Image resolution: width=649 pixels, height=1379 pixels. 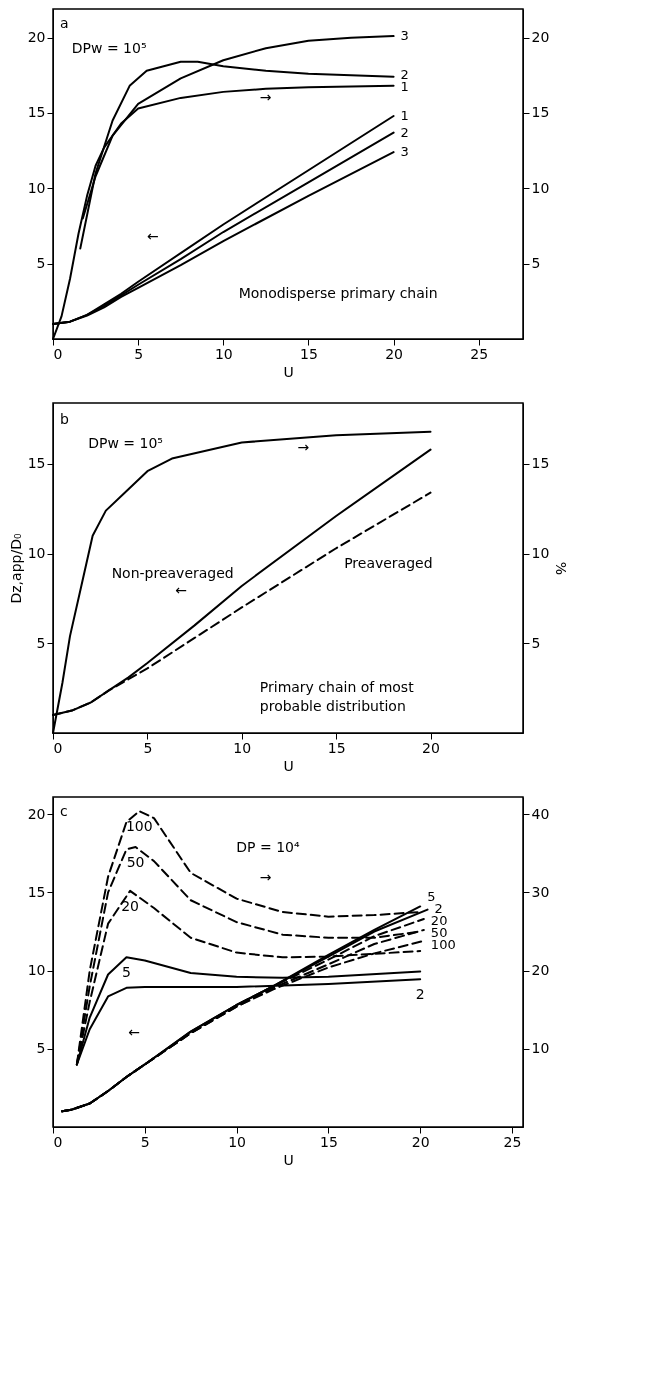 What do you see at coordinates (268, 847) in the screenshot?
I see `annotation: DP = 10⁴` at bounding box center [268, 847].